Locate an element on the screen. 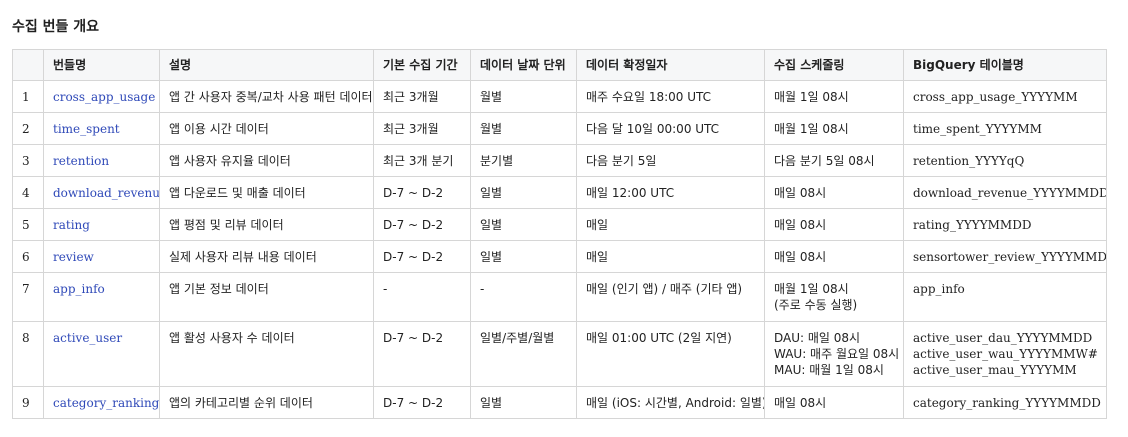  description-cell: 앱 평점 및 리뷰 데이터 is located at coordinates (266, 224).